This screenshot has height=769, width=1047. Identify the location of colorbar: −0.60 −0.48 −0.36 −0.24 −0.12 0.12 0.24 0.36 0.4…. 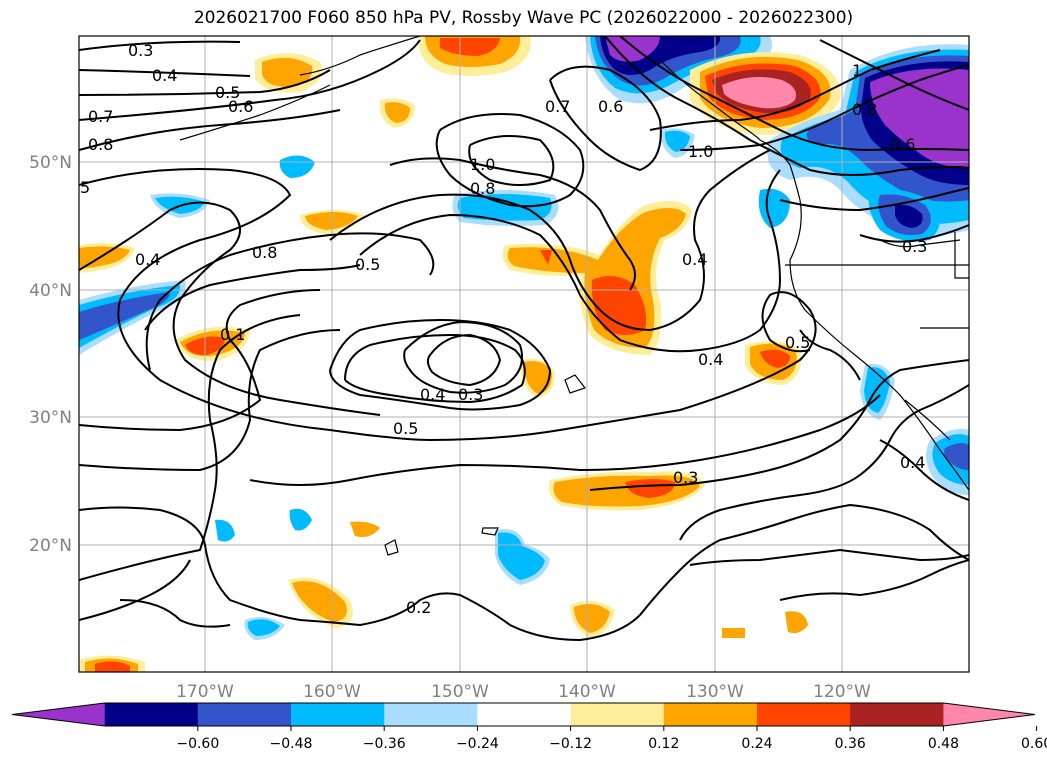
(529, 727).